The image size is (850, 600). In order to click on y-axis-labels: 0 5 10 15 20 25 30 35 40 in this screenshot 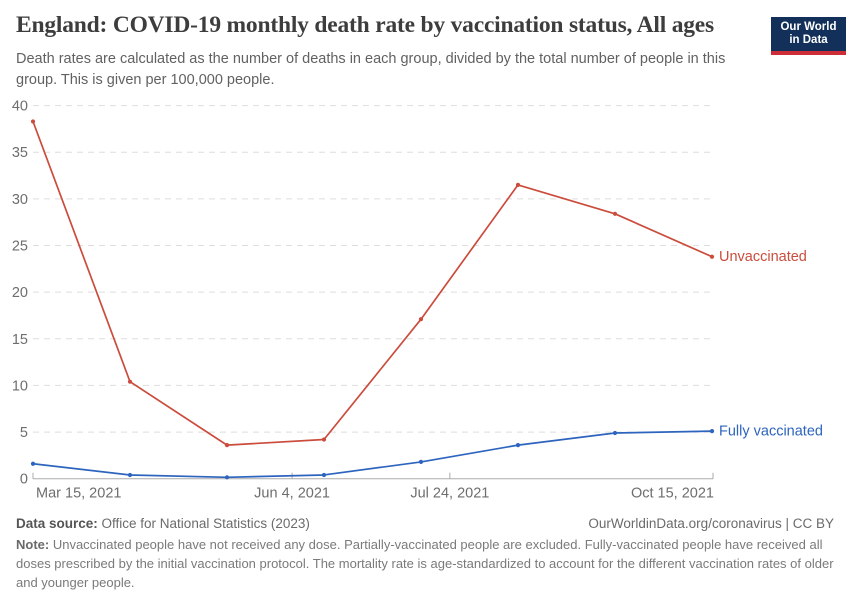, I will do `click(20, 293)`.